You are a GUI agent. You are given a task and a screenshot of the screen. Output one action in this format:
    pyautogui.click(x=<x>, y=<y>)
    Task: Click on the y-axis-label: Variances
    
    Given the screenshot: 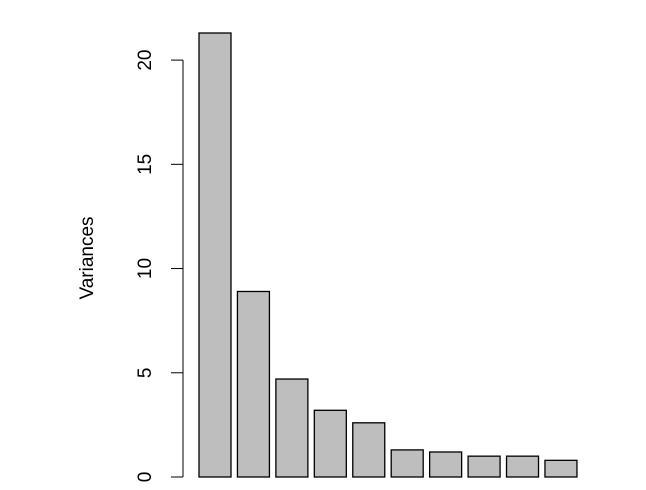 What is the action you would take?
    pyautogui.click(x=87, y=257)
    